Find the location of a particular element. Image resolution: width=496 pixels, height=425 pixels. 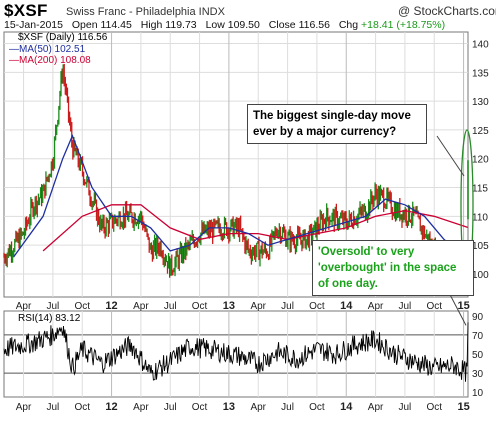

rsi-y-tick-label: 70 is located at coordinates (478, 336).